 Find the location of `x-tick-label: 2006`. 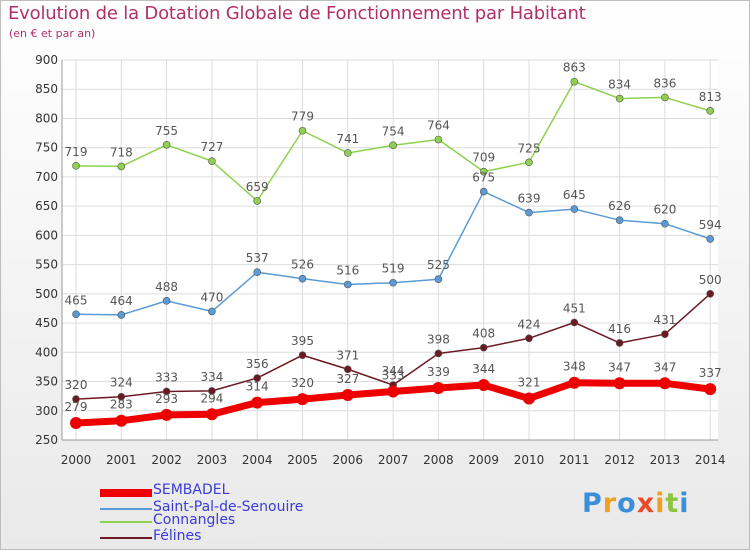

x-tick-label: 2006 is located at coordinates (348, 460).